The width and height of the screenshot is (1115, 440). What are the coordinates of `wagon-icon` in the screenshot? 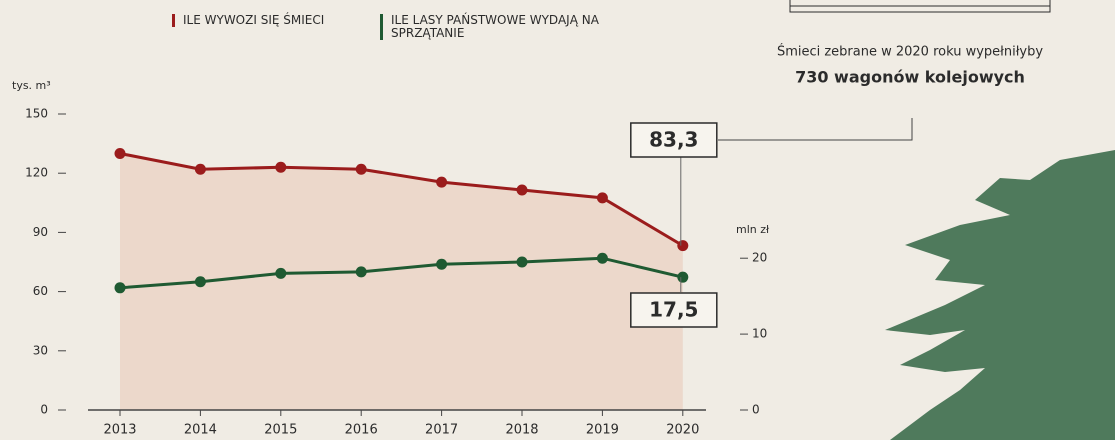 It's located at (920, 6).